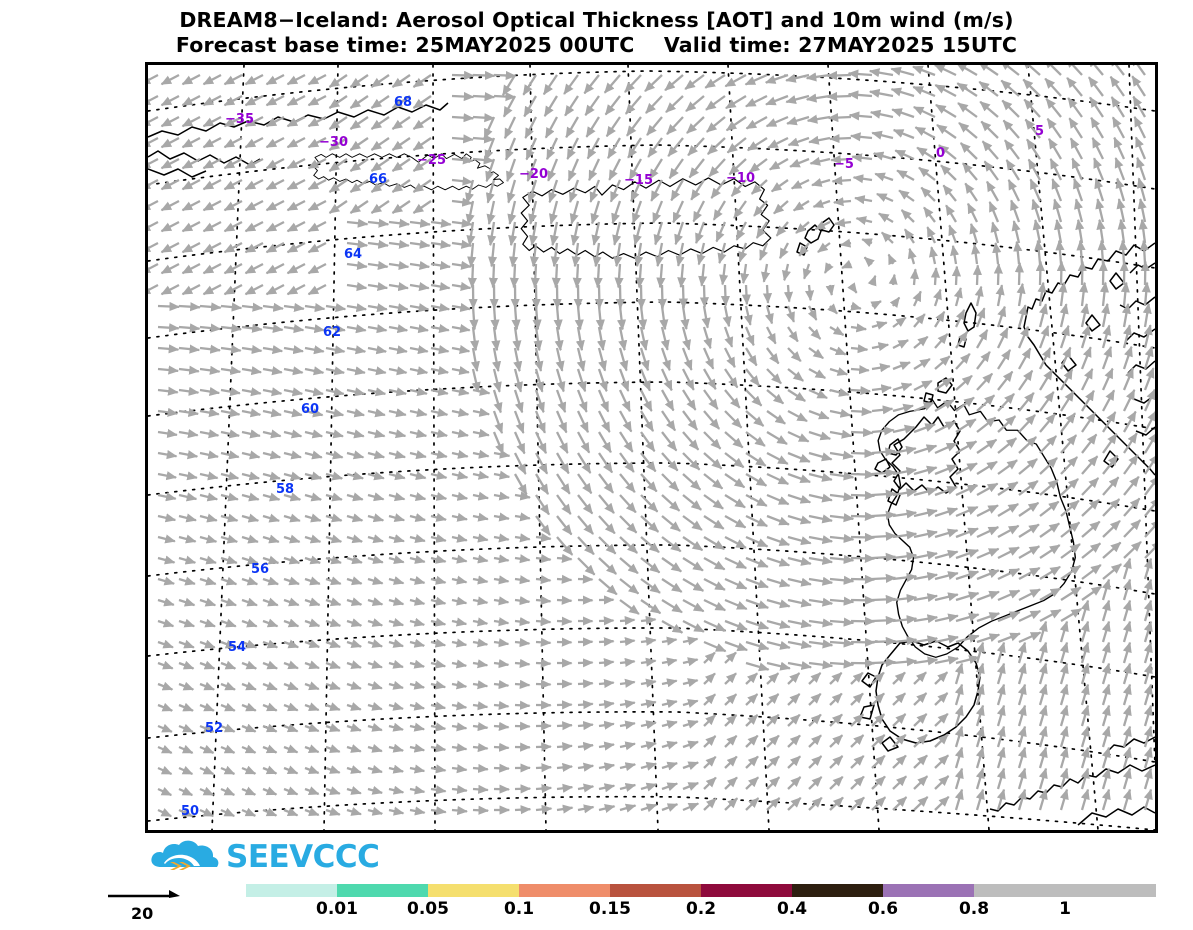 The width and height of the screenshot is (1193, 930). Describe the element at coordinates (928, 692) in the screenshot. I see `ireland-coast` at that location.